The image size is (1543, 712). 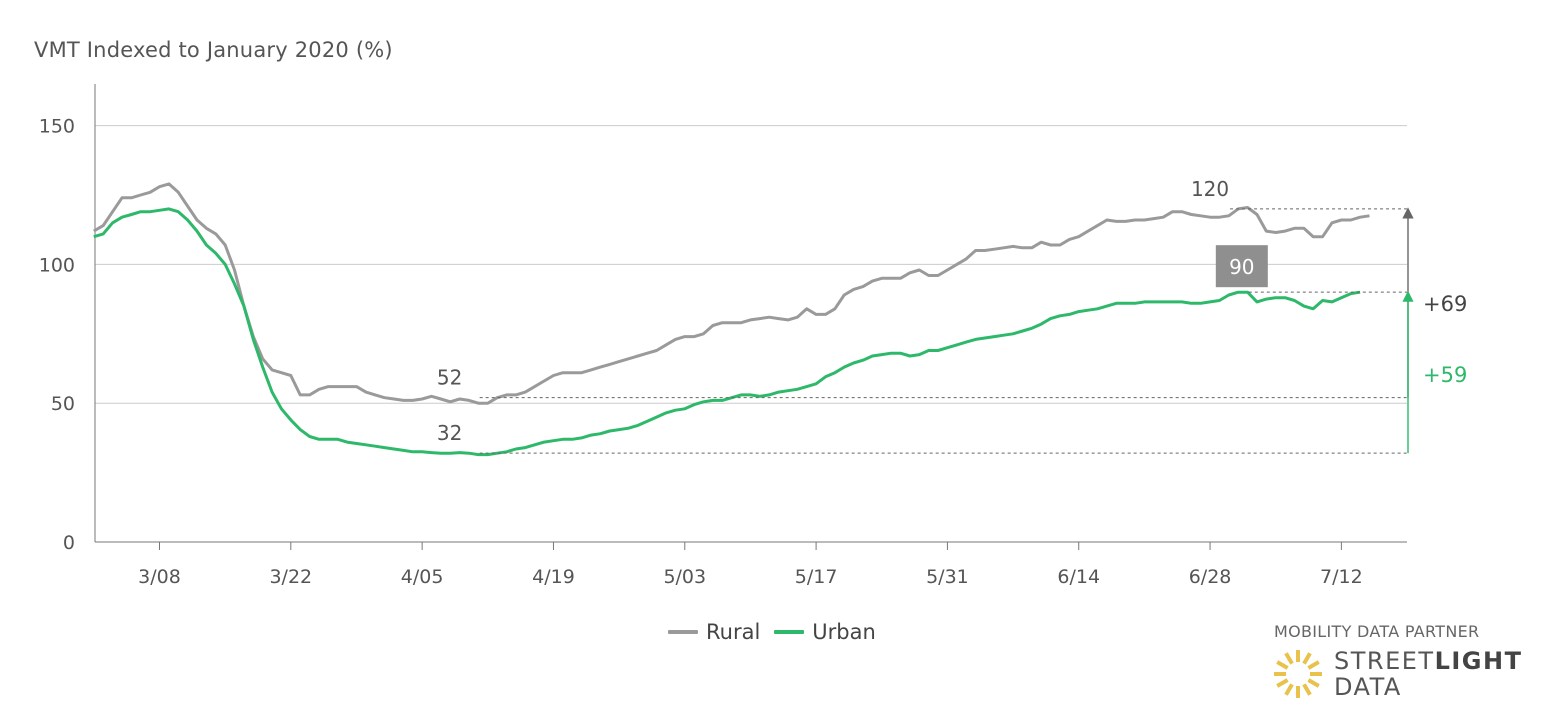 I want to click on x-tick-label: 7/12, so click(x=1341, y=577).